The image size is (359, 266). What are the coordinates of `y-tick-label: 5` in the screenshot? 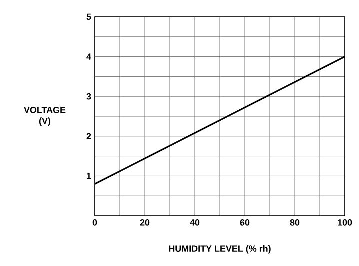 It's located at (89, 17).